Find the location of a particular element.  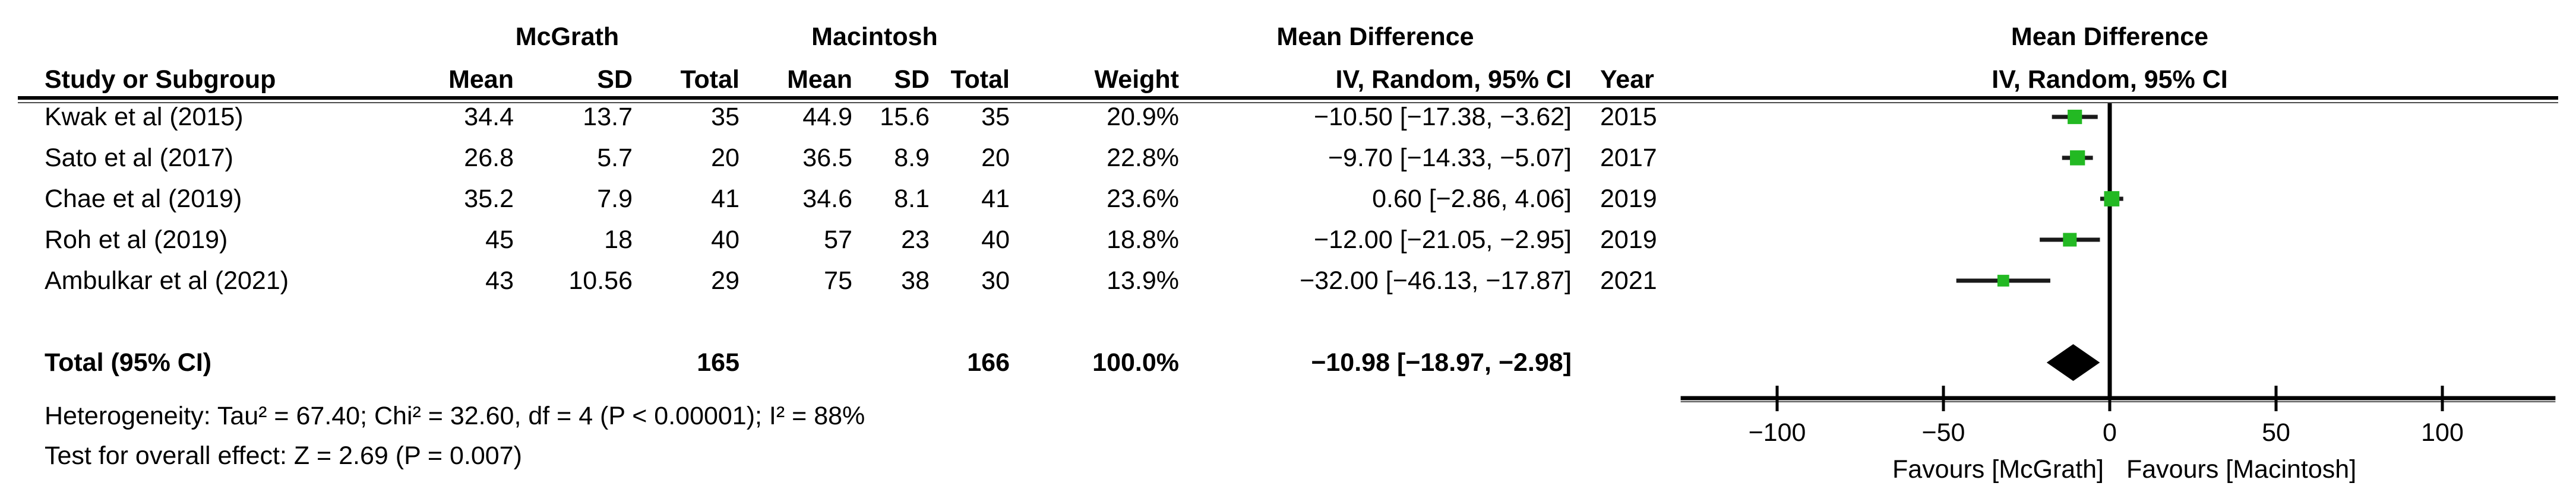

experimental-total: 40 is located at coordinates (725, 239).